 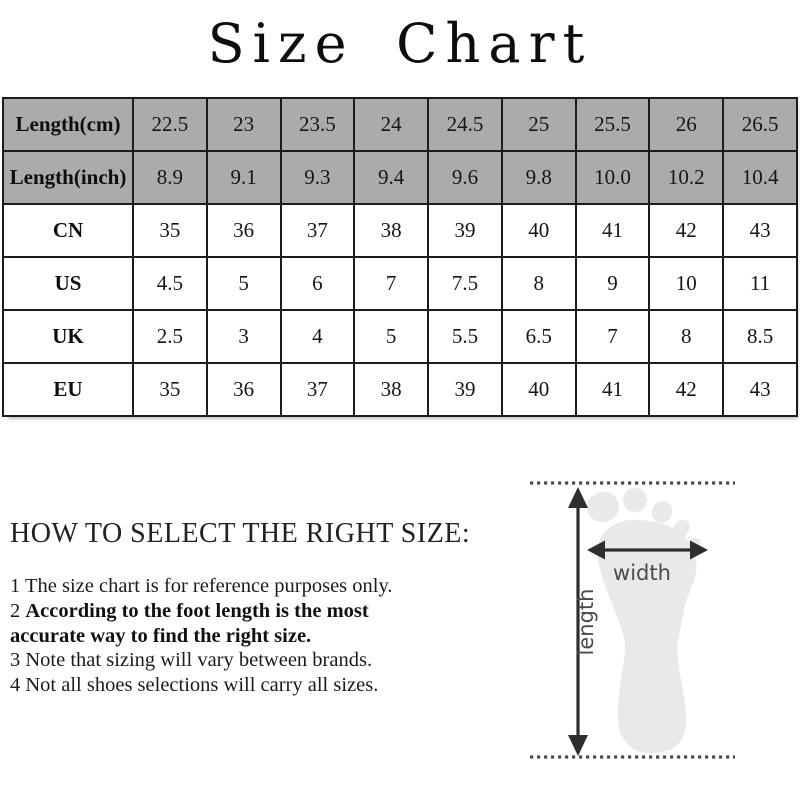 What do you see at coordinates (170, 177) in the screenshot?
I see `size-cell: 8.9` at bounding box center [170, 177].